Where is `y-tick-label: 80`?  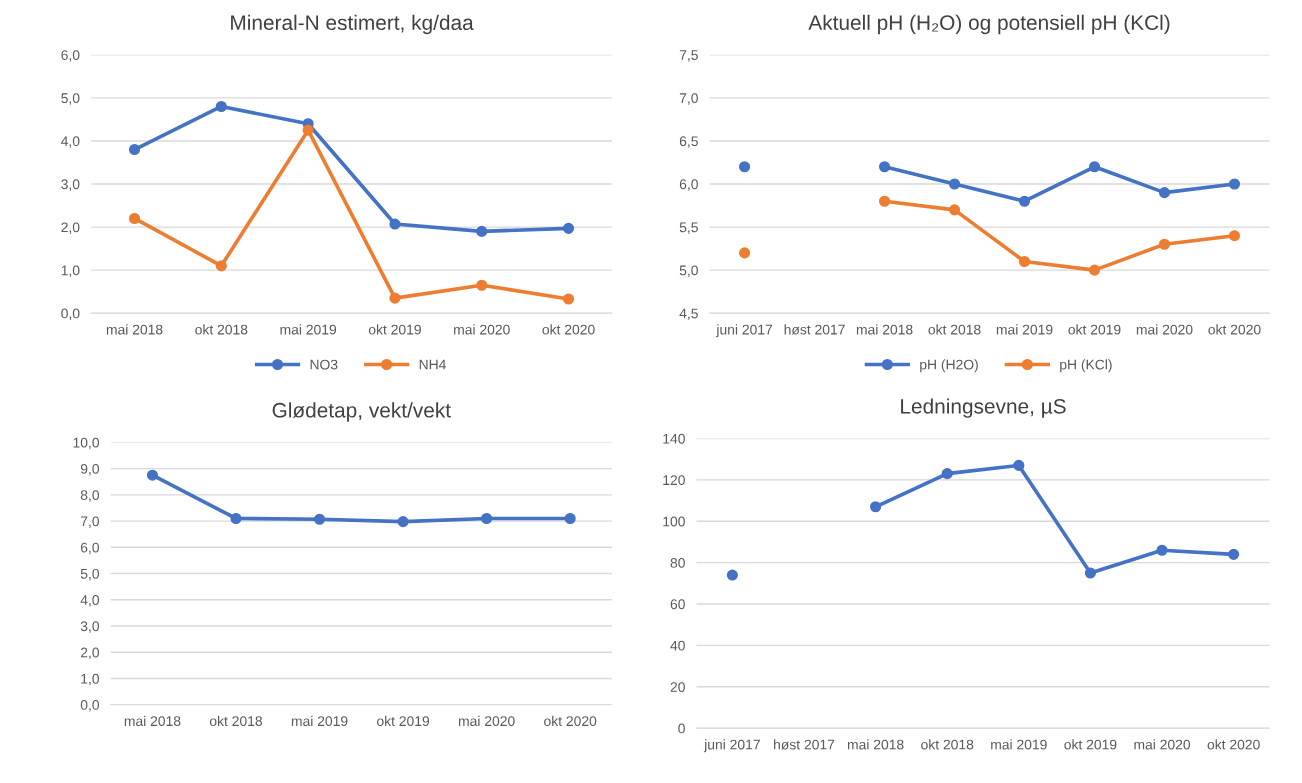
y-tick-label: 80 is located at coordinates (677, 562).